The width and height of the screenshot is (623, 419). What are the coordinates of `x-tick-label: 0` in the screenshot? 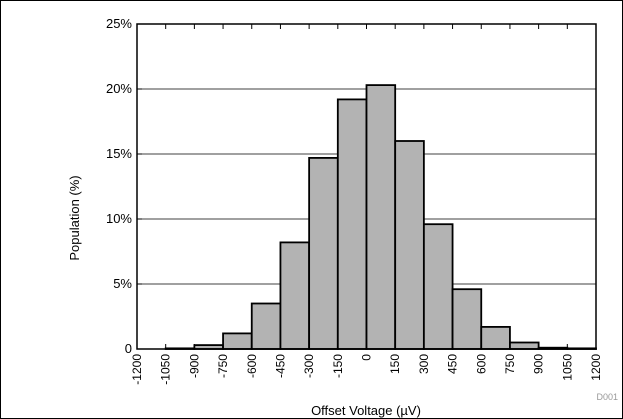 It's located at (367, 357).